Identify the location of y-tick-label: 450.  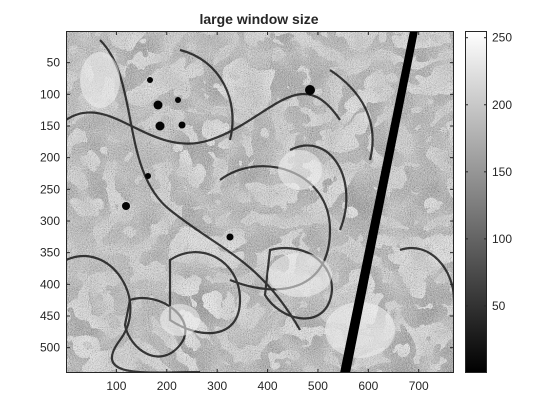
(50, 316).